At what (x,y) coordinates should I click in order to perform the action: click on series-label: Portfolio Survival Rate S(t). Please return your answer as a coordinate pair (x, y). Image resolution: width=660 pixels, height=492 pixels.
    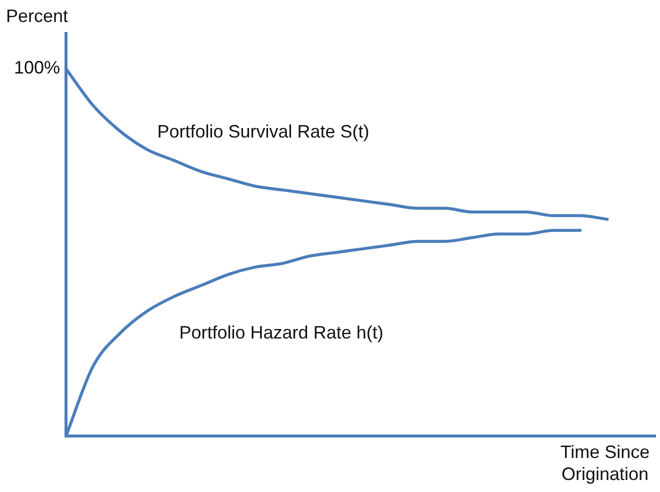
    Looking at the image, I should click on (263, 131).